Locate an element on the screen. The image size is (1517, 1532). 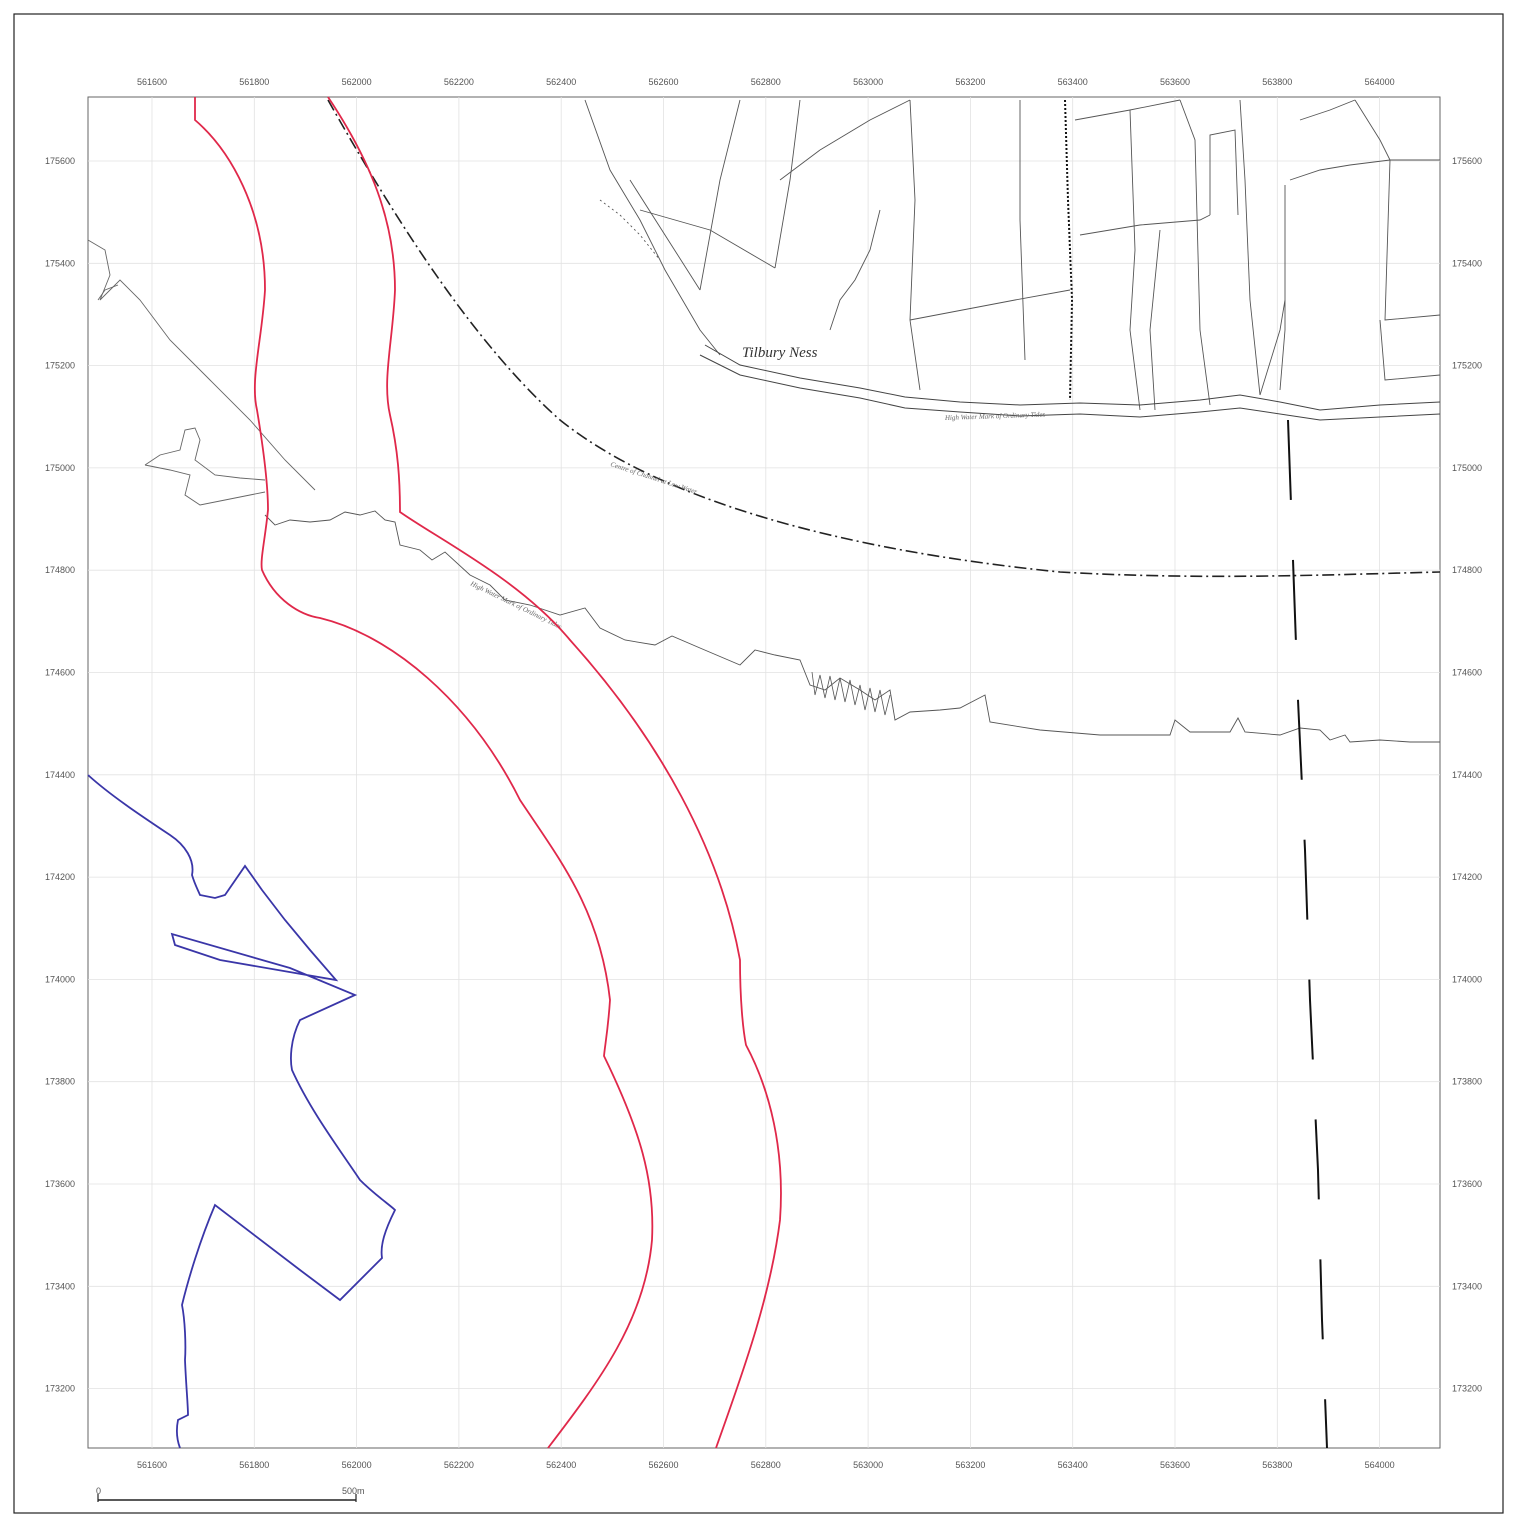
northing-label-left: 174200 is located at coordinates (60, 877).